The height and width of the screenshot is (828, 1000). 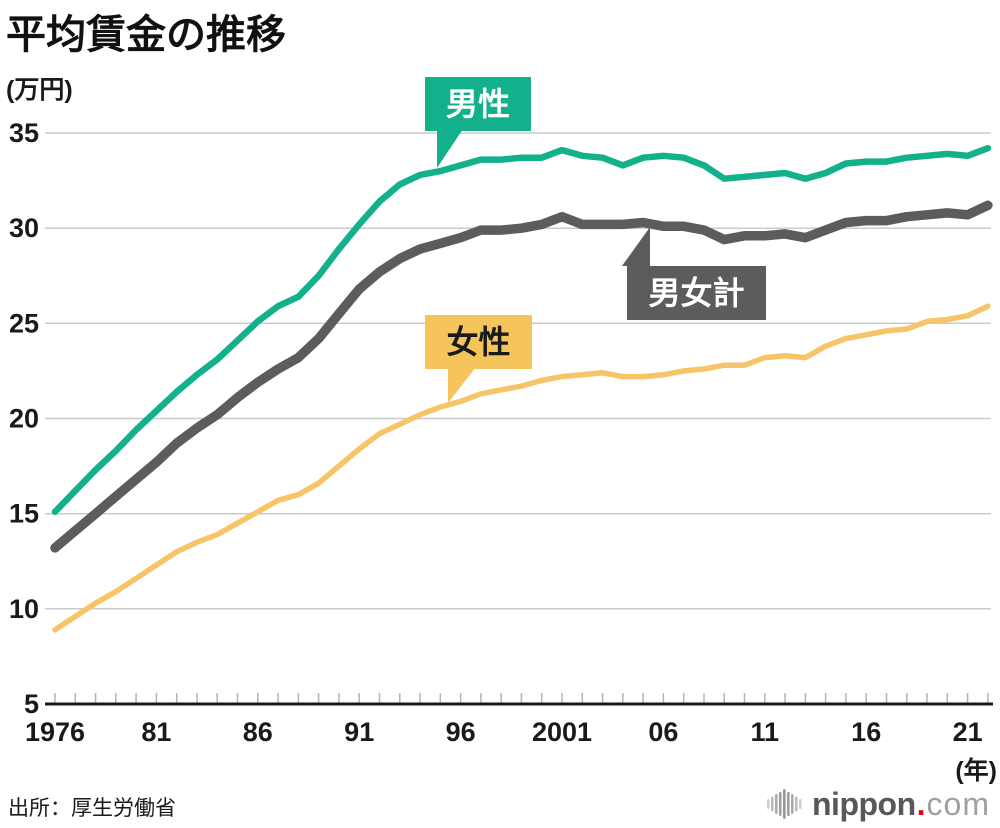 I want to click on y-tick-label: 10, so click(x=24, y=609).